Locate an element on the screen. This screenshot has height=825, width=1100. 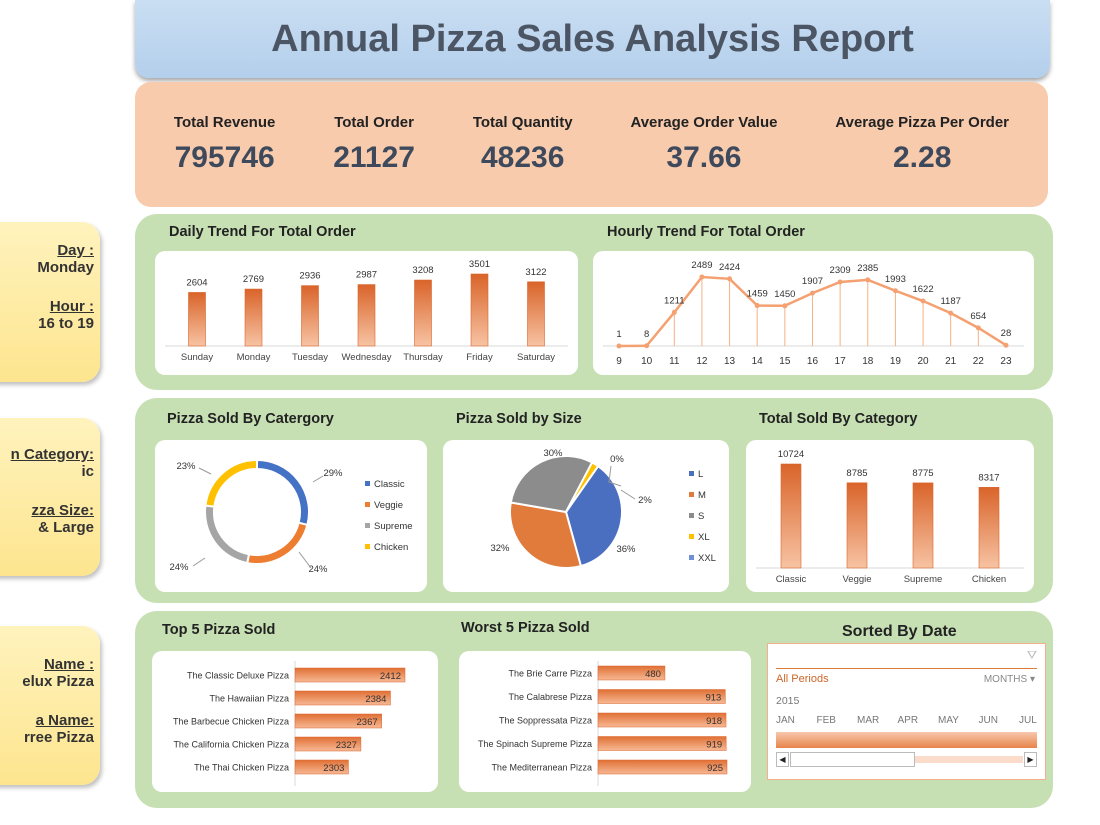
data-label: 1211 is located at coordinates (674, 300).